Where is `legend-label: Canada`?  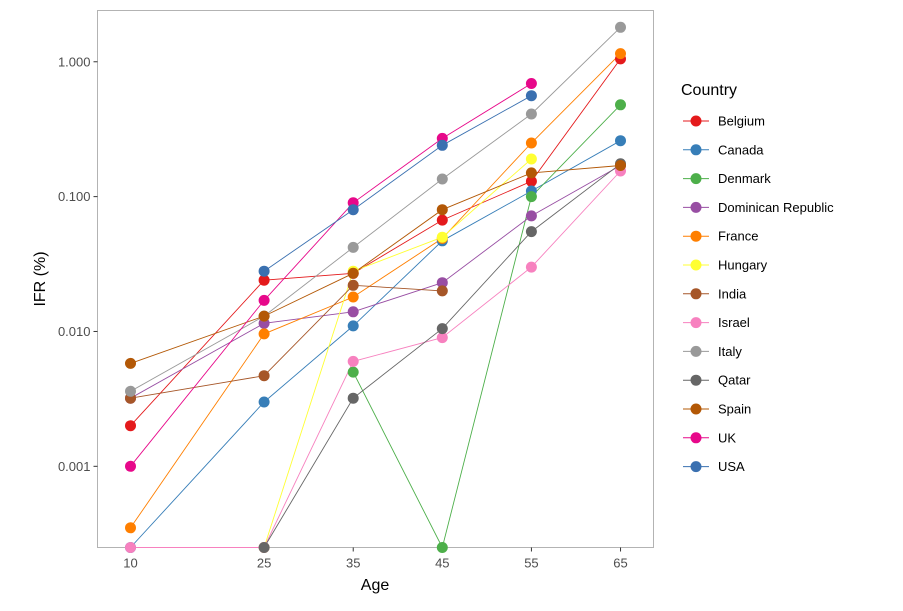
legend-label: Canada is located at coordinates (741, 149).